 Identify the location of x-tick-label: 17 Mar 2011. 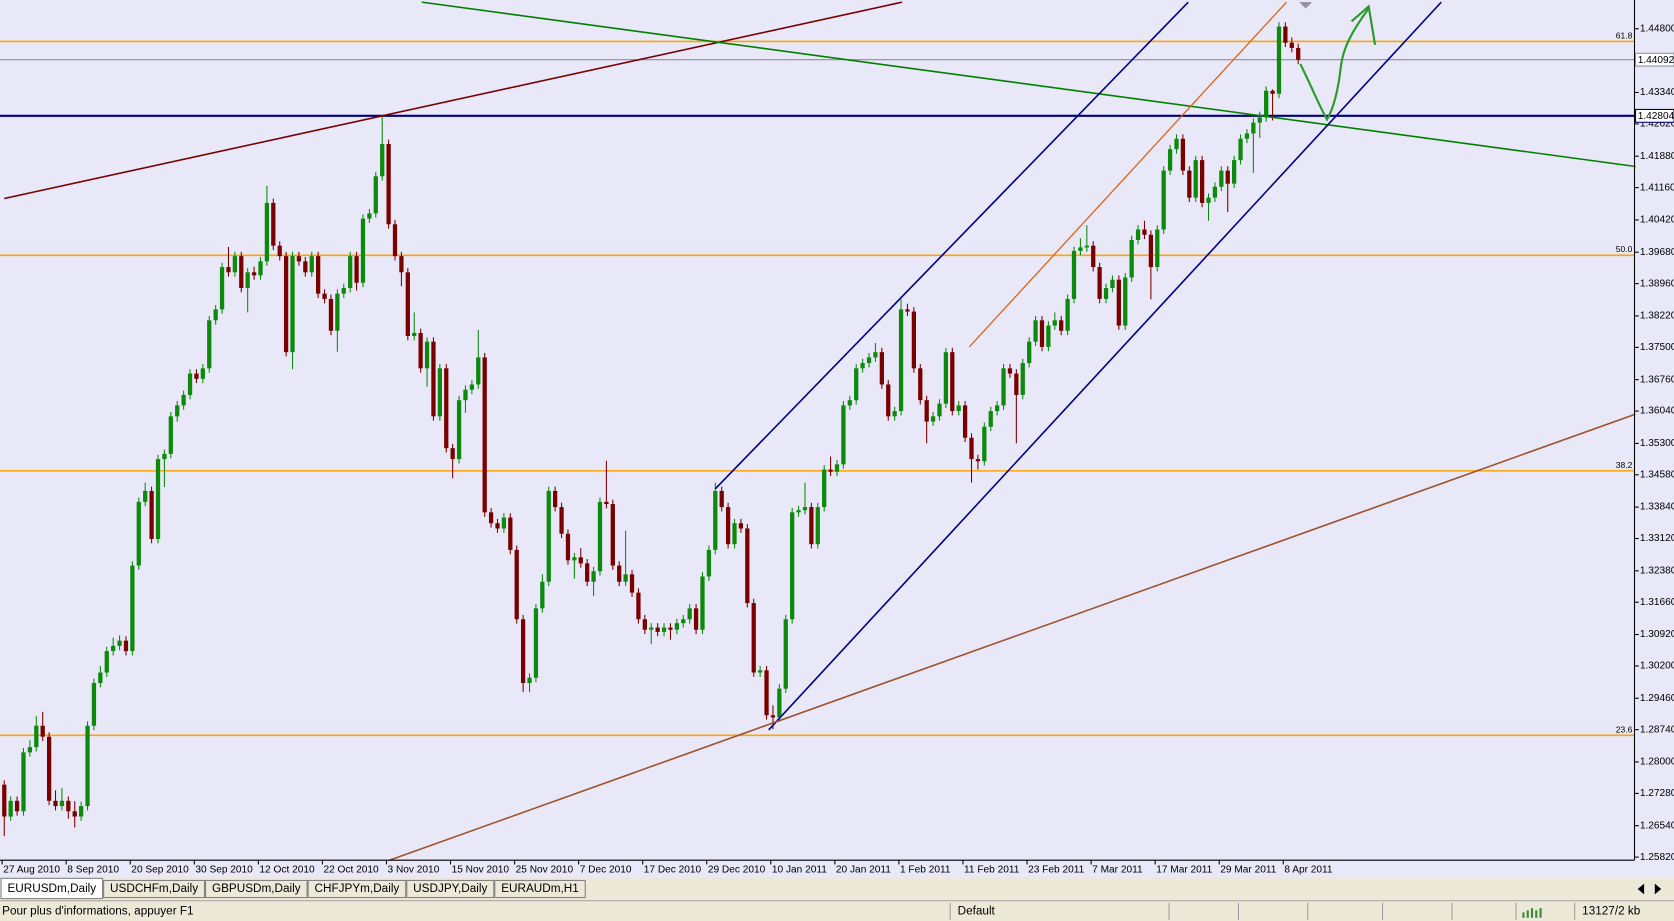
(1184, 869).